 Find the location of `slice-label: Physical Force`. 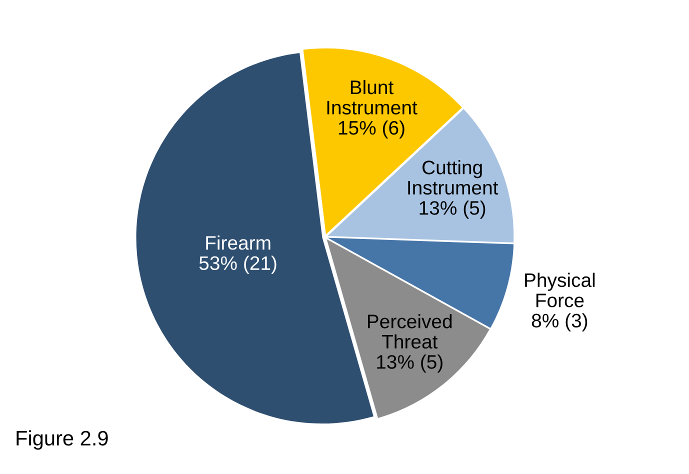

slice-label: Physical Force is located at coordinates (560, 290).